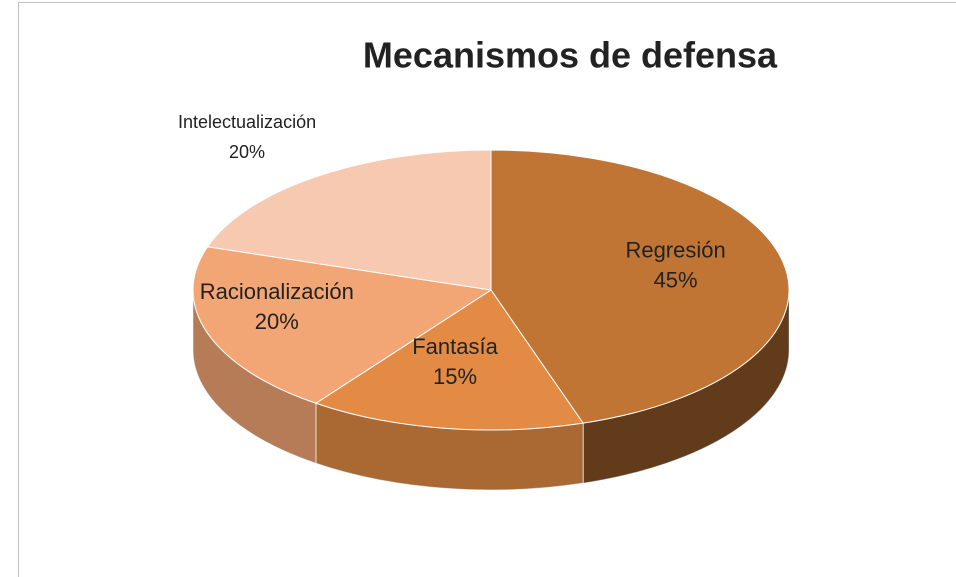 The height and width of the screenshot is (577, 956). What do you see at coordinates (676, 280) in the screenshot?
I see `slice-value-label: 45%` at bounding box center [676, 280].